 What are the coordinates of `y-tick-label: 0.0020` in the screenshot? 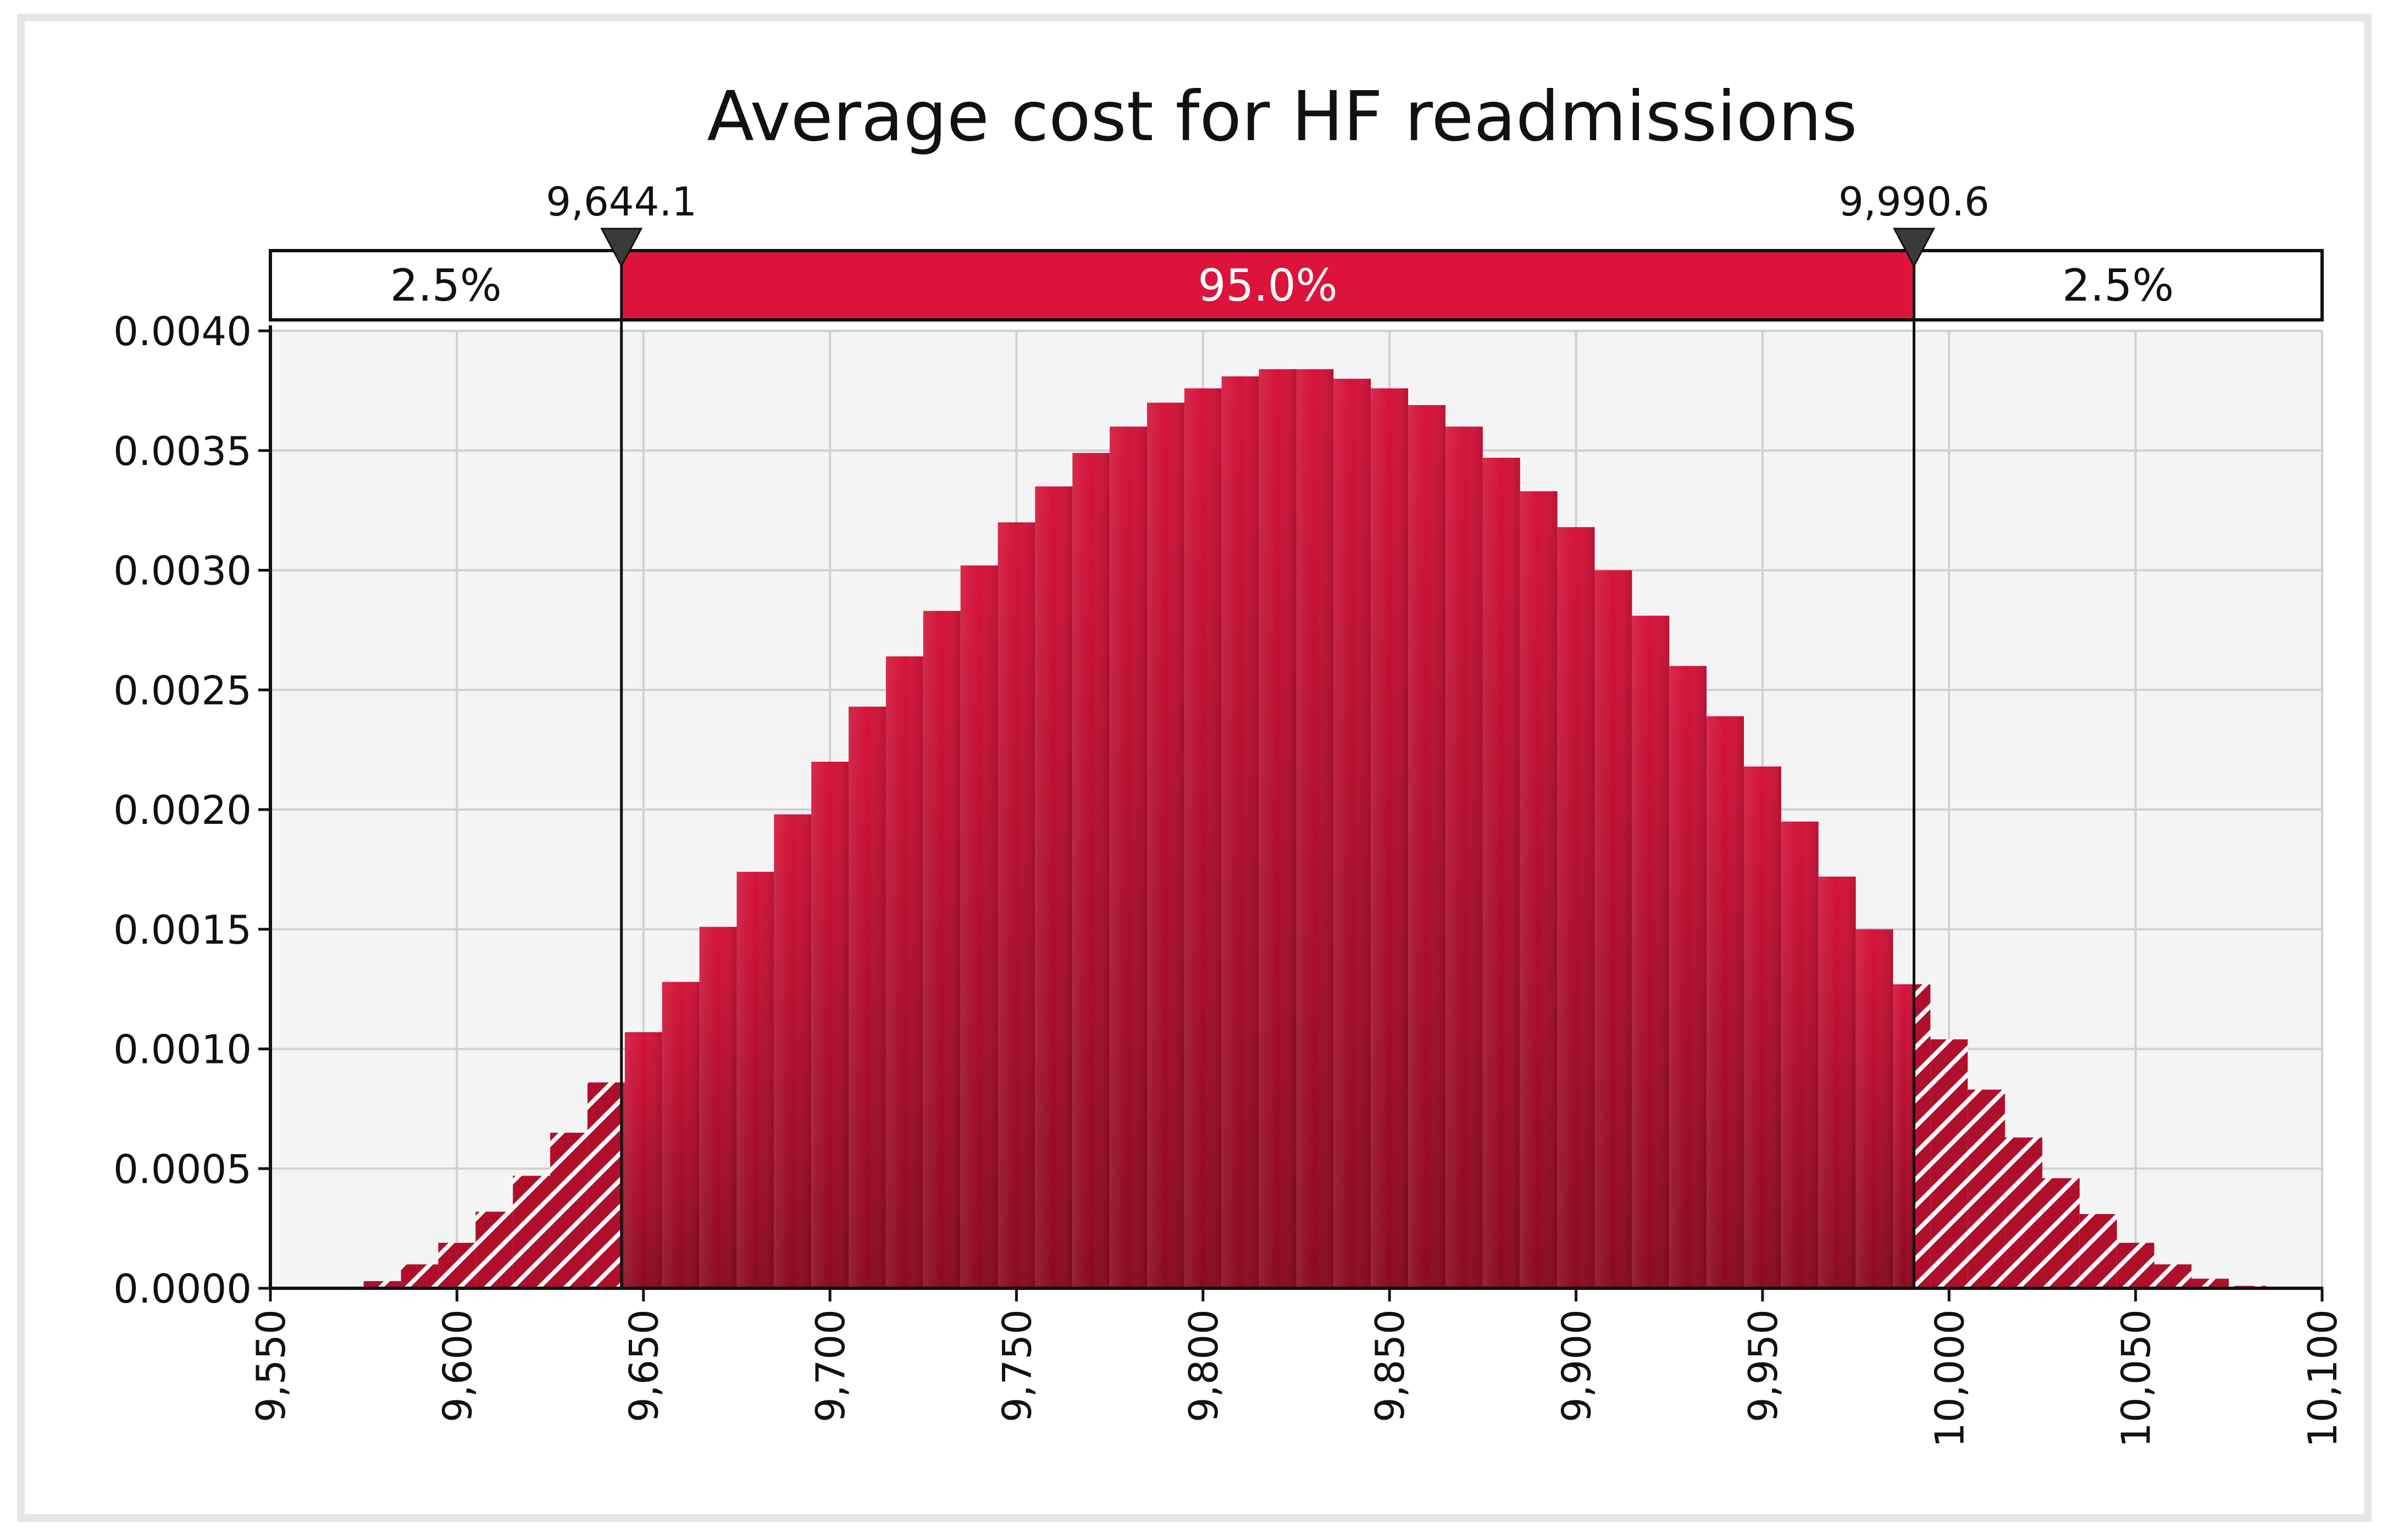 It's located at (183, 810).